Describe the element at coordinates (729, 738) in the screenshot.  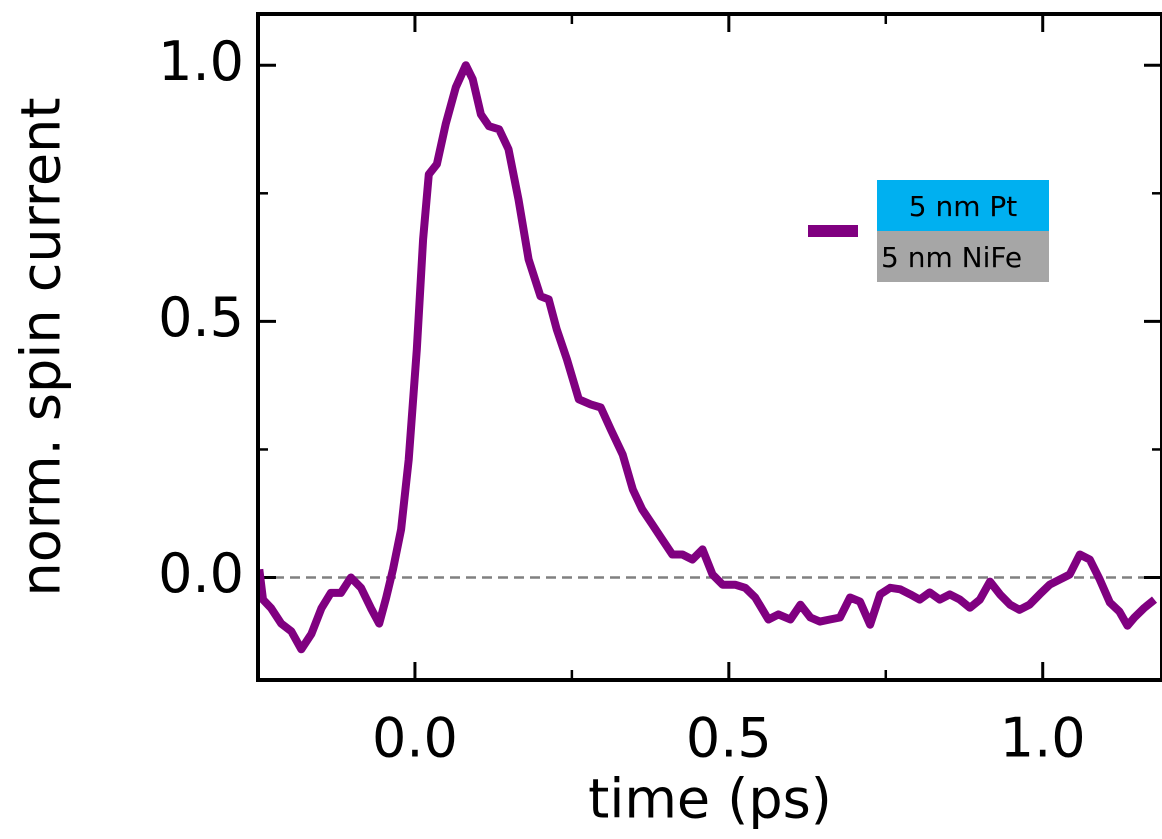
I see `x-tick-label: 0.5` at that location.